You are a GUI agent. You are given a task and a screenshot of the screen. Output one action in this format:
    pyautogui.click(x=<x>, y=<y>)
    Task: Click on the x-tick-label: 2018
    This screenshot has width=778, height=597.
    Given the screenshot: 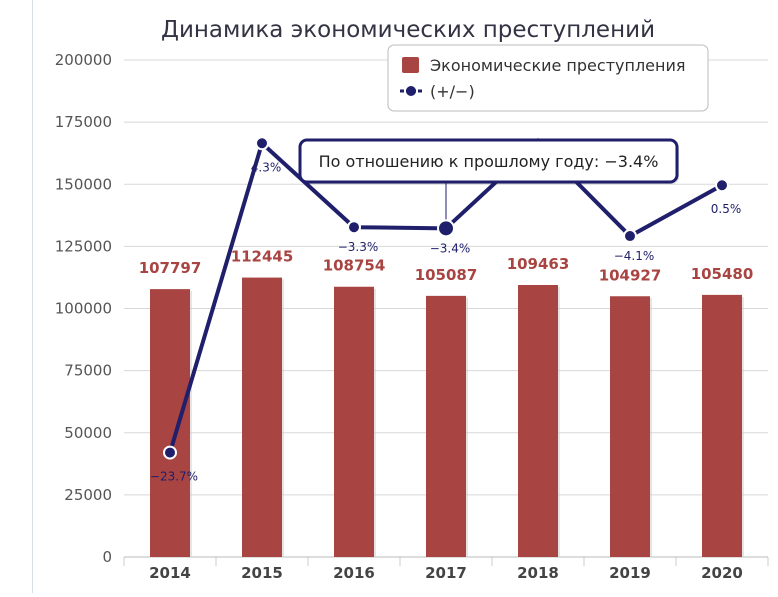 What is the action you would take?
    pyautogui.click(x=538, y=573)
    